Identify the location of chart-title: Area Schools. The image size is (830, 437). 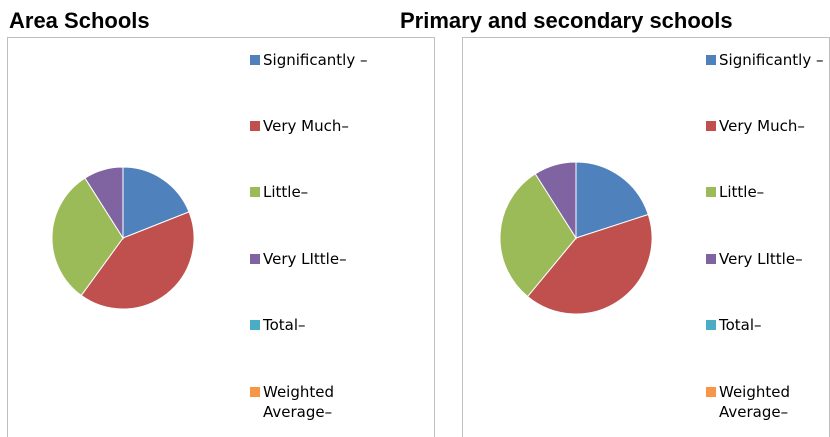
(79, 20).